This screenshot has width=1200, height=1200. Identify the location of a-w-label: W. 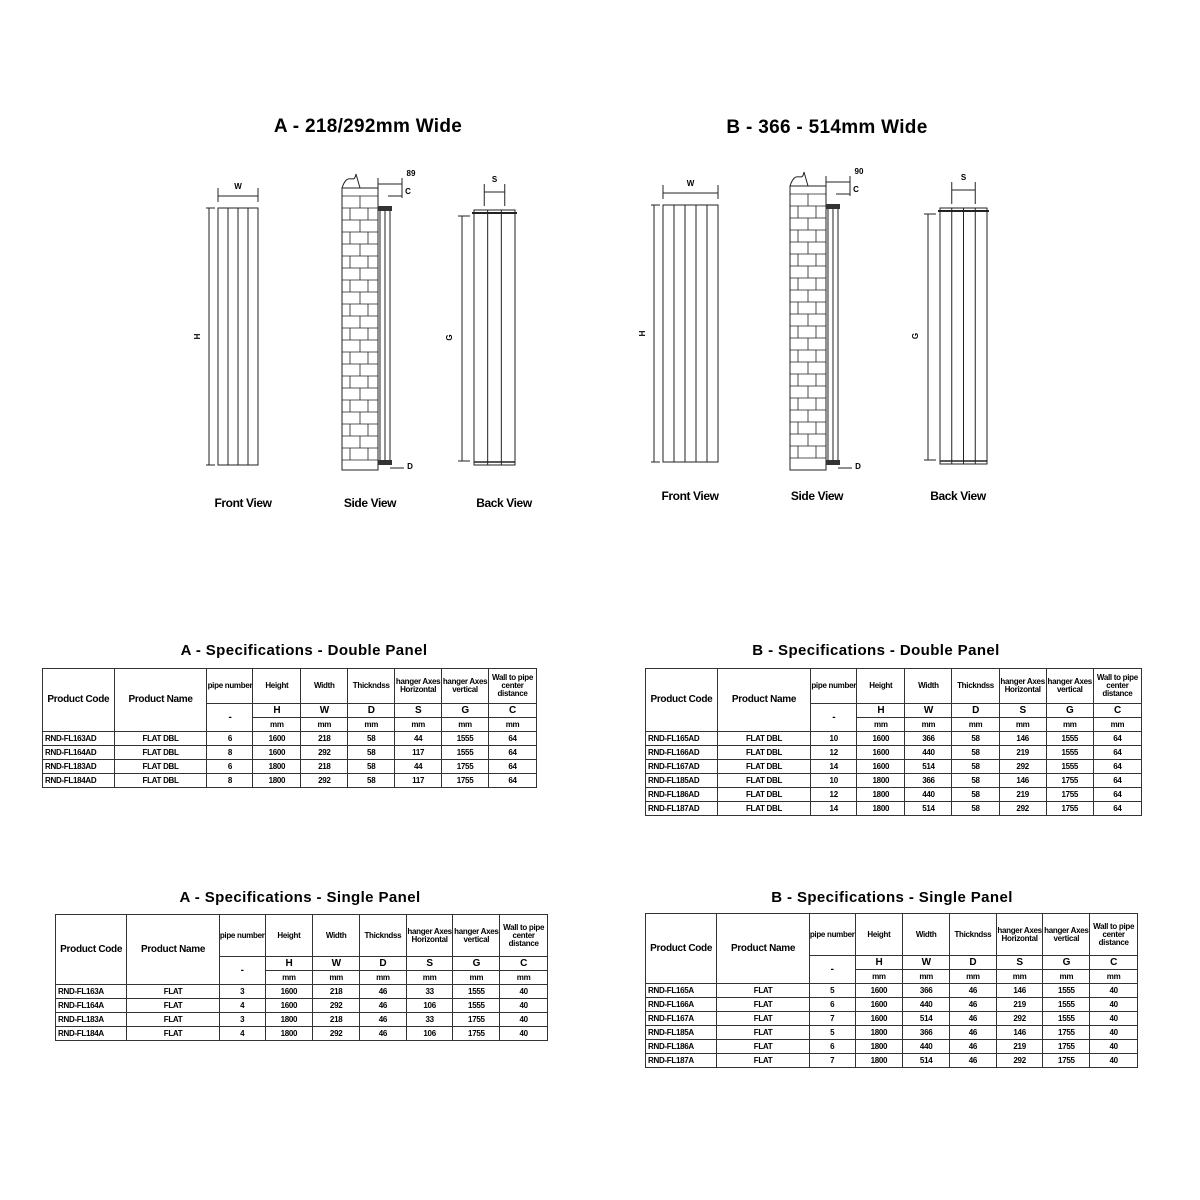
(238, 186).